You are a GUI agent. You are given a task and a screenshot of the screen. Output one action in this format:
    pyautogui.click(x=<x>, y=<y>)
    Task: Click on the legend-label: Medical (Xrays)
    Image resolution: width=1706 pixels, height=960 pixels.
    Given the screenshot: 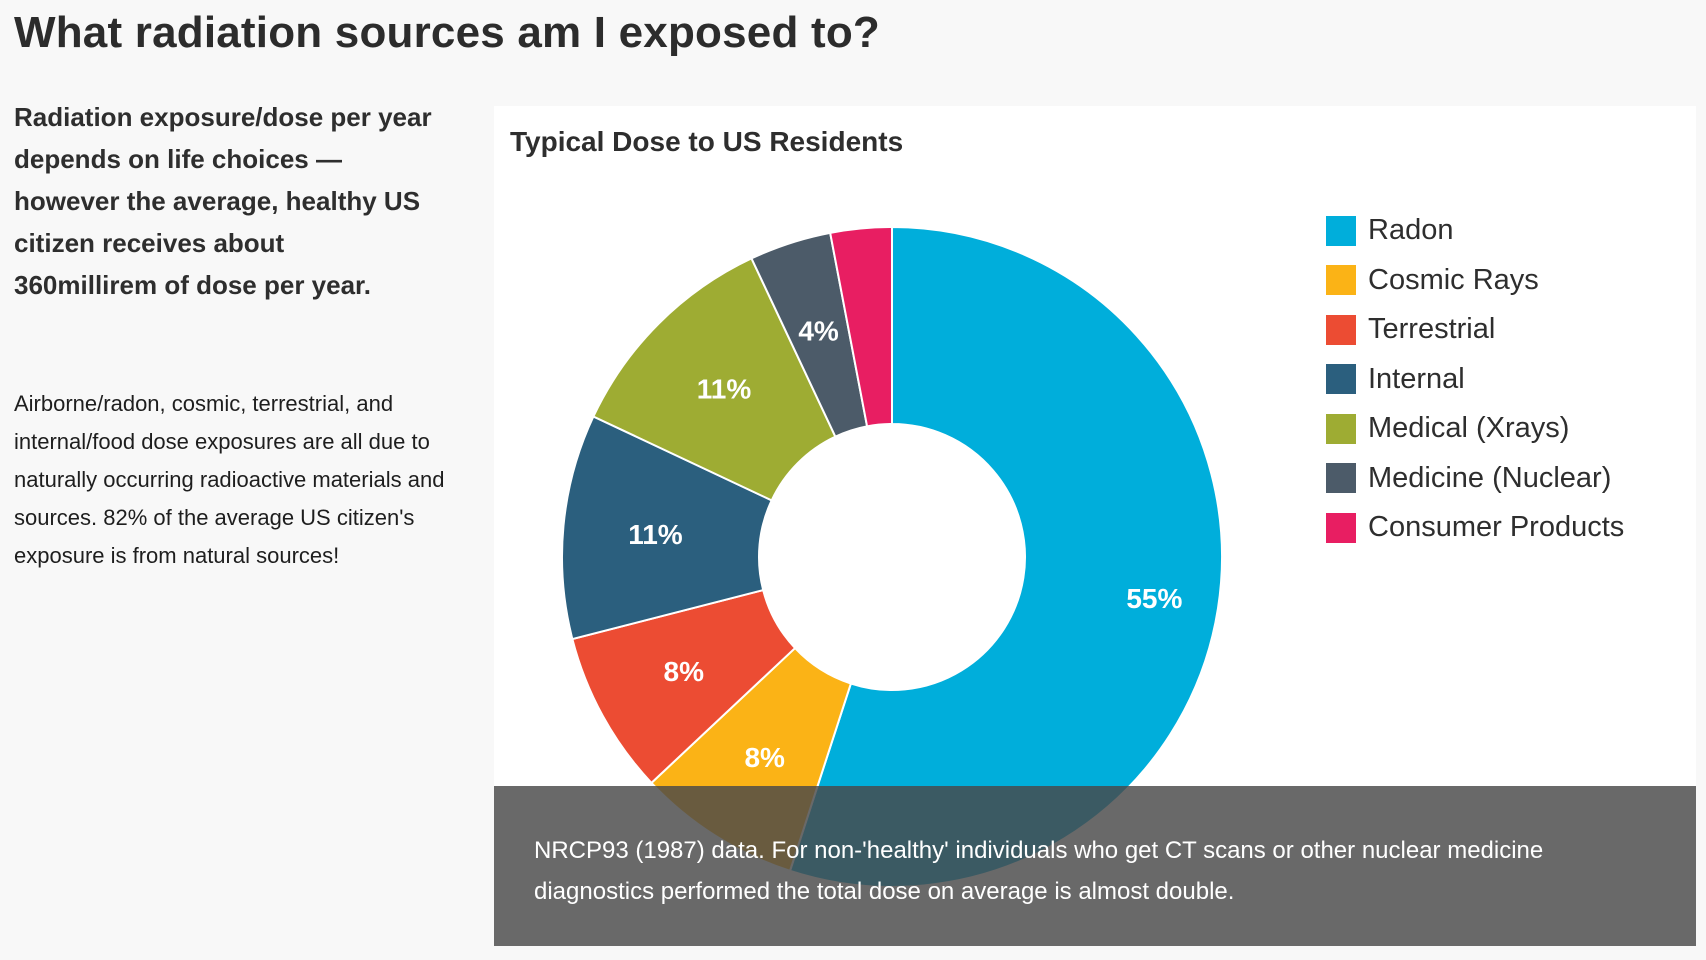 What is the action you would take?
    pyautogui.click(x=1469, y=428)
    